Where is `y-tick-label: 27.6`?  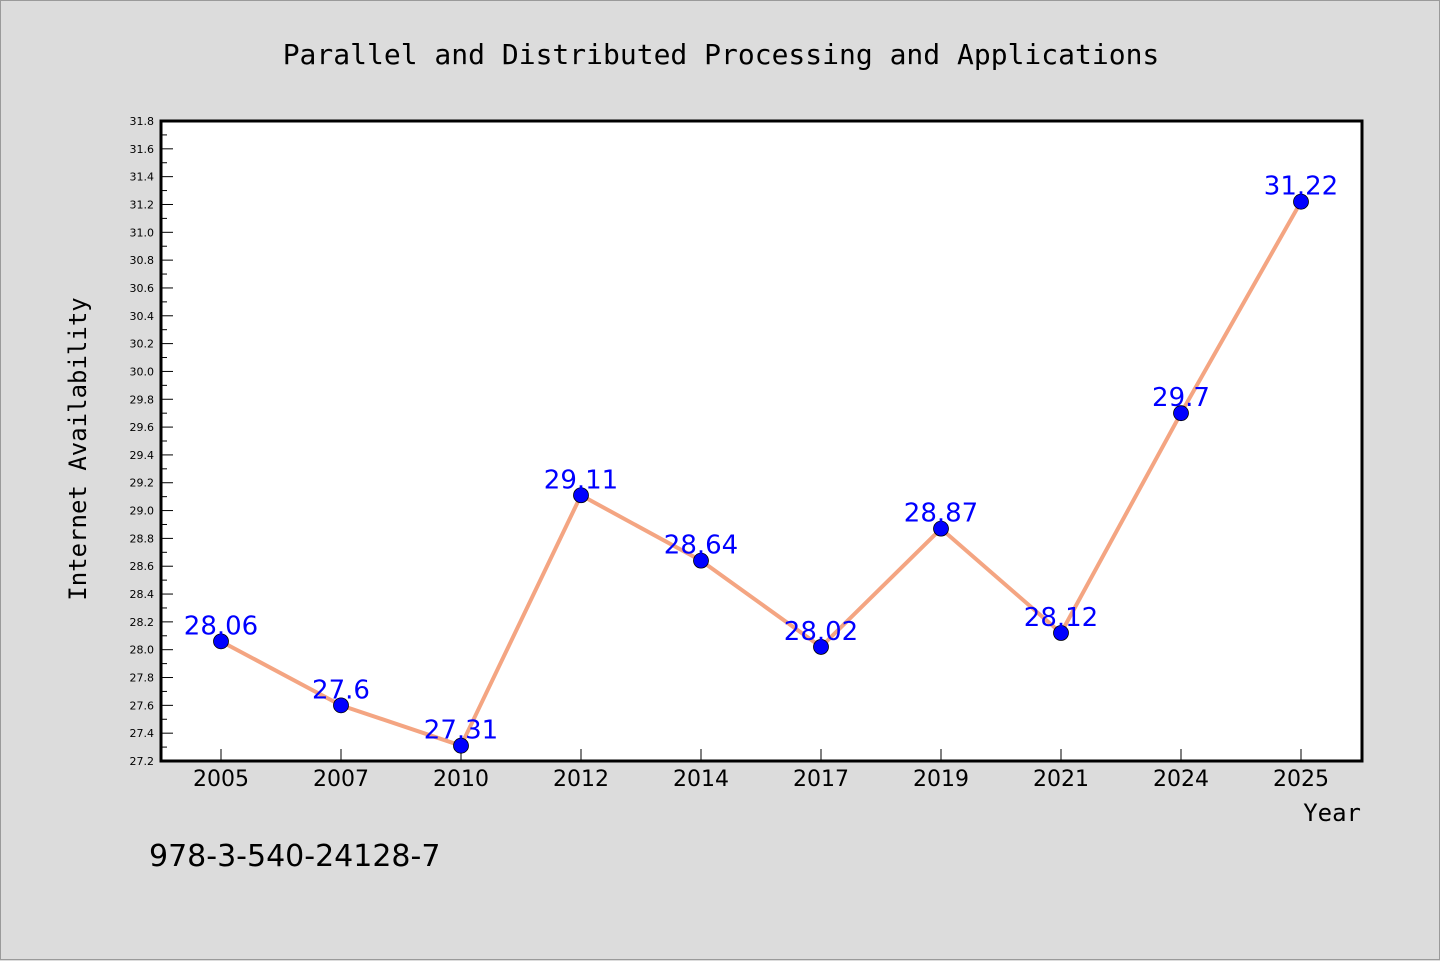
y-tick-label: 27.6 is located at coordinates (142, 705).